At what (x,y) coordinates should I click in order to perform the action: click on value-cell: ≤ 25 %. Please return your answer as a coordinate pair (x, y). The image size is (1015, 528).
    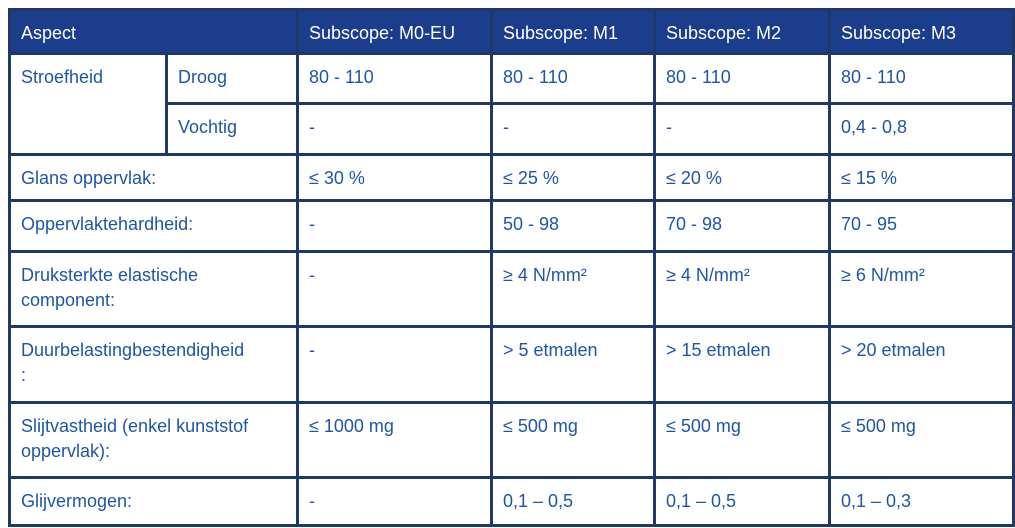
    Looking at the image, I should click on (573, 177).